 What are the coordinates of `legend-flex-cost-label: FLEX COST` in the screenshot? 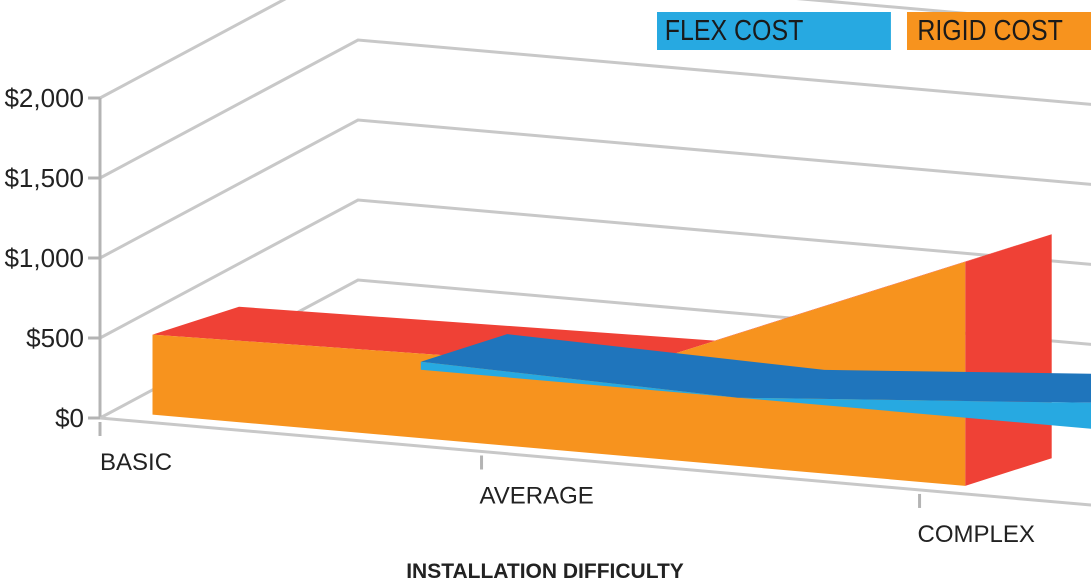 It's located at (734, 31).